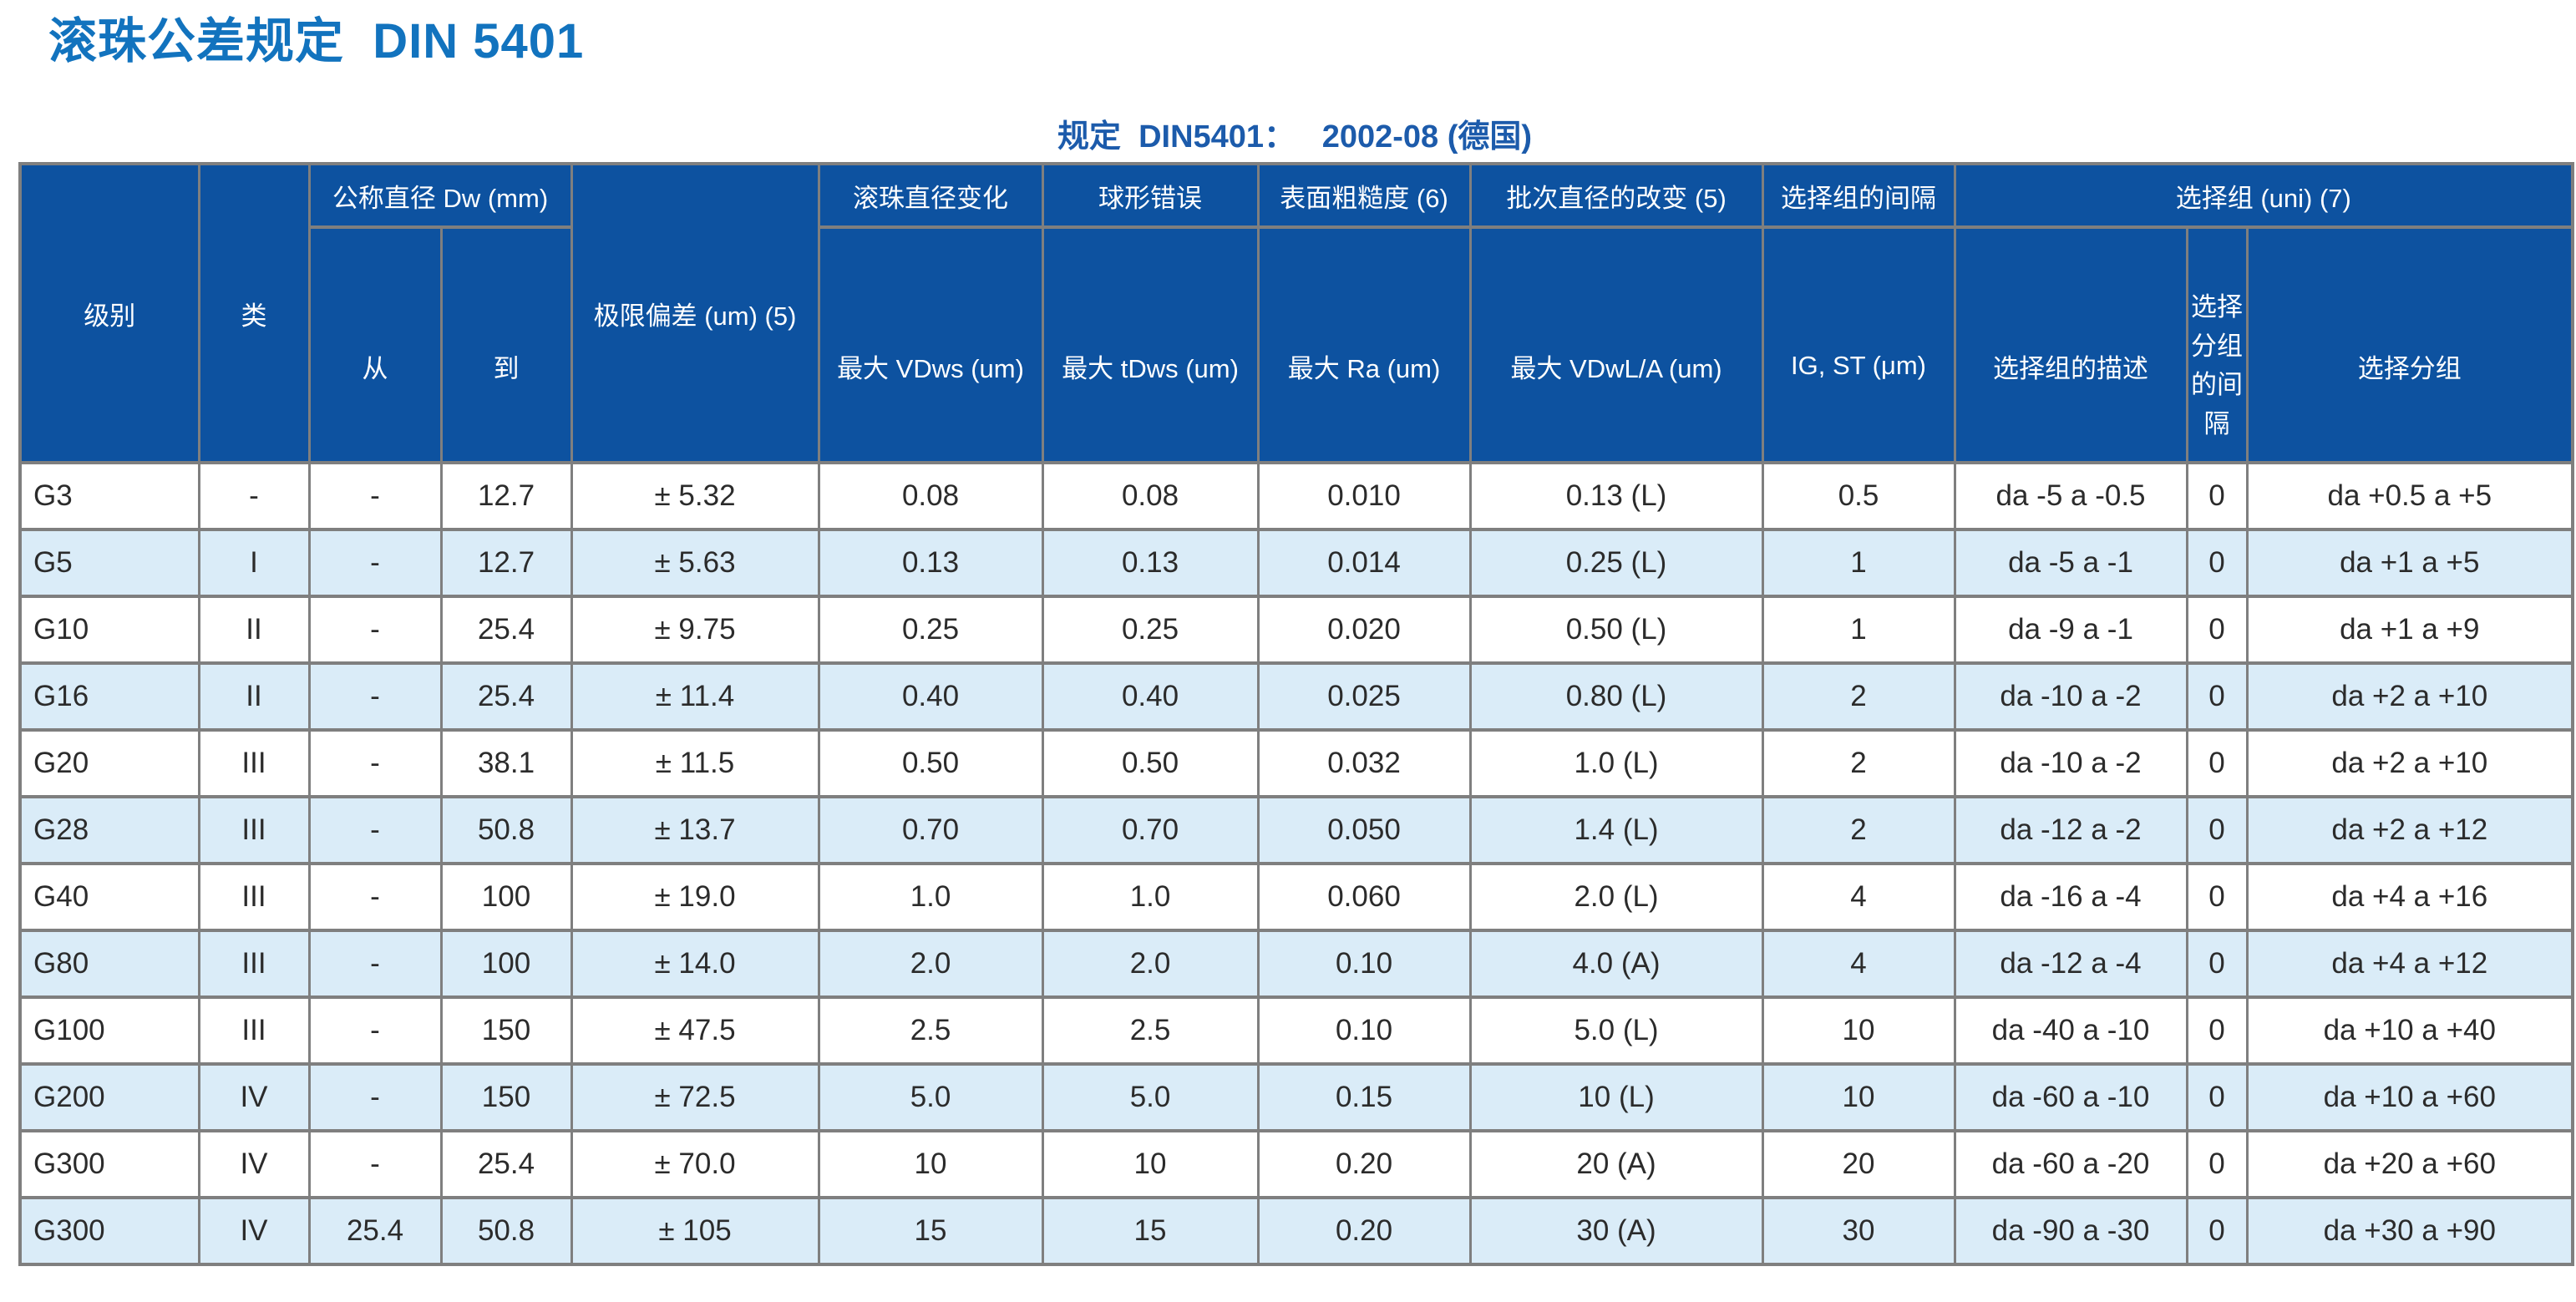 This screenshot has width=2576, height=1302. I want to click on cell: 0.50, so click(930, 763).